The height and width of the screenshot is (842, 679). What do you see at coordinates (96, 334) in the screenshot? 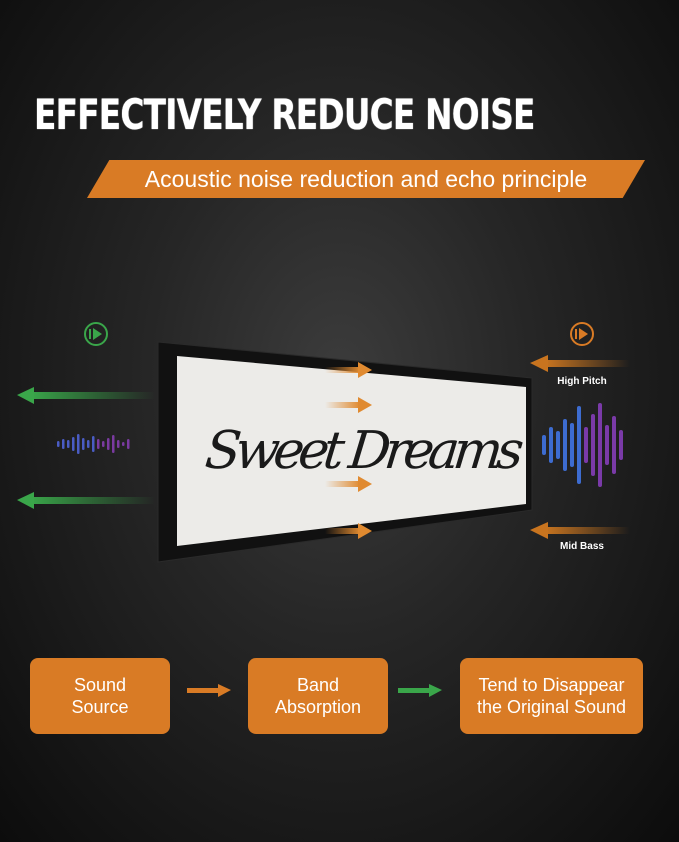
I see `sound-play-icon-green` at bounding box center [96, 334].